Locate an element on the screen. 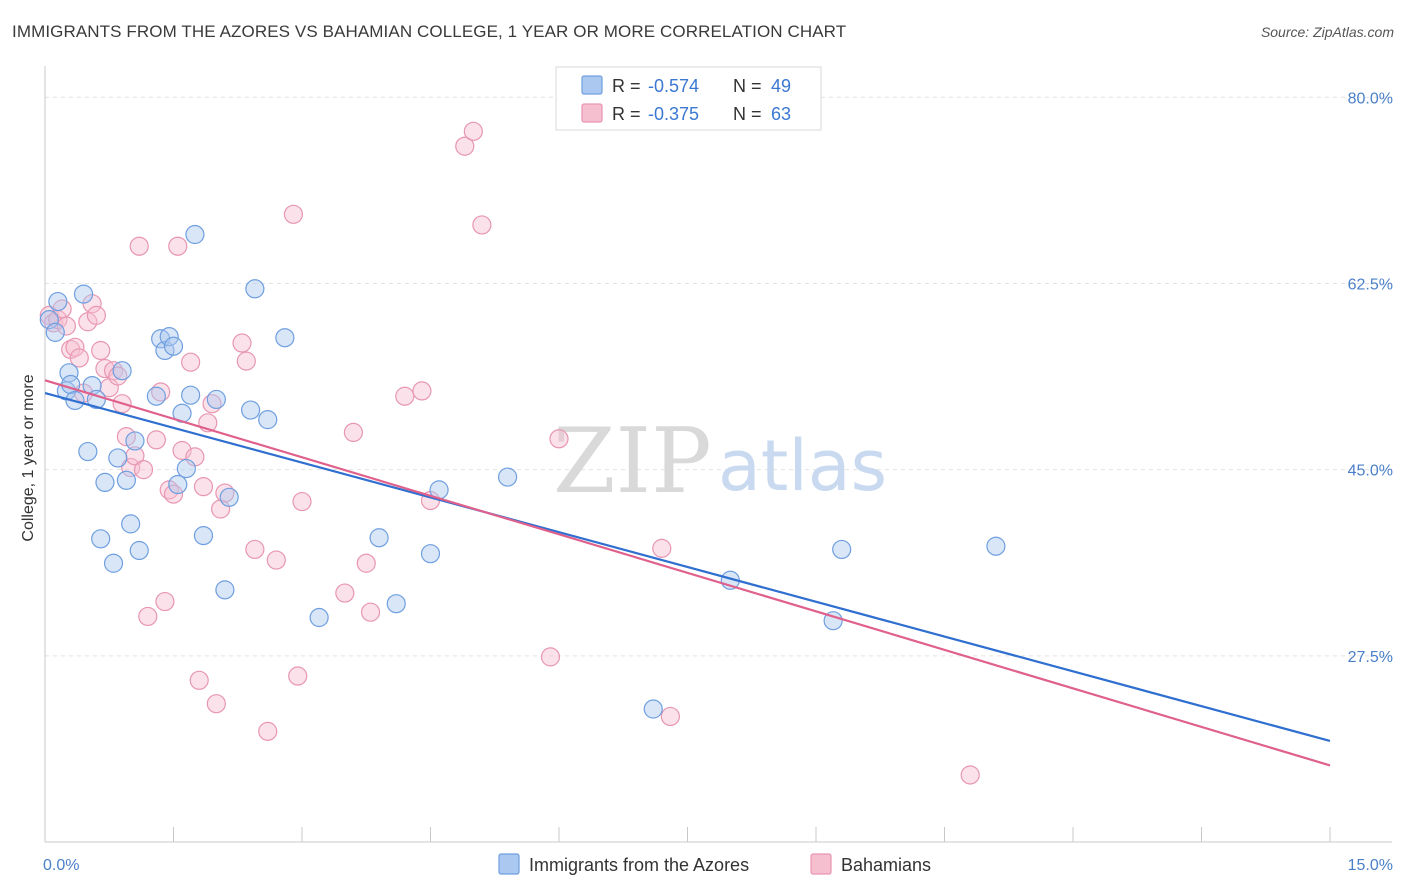 Image resolution: width=1406 pixels, height=892 pixels. y-tick-label: 45.0% is located at coordinates (1370, 471).